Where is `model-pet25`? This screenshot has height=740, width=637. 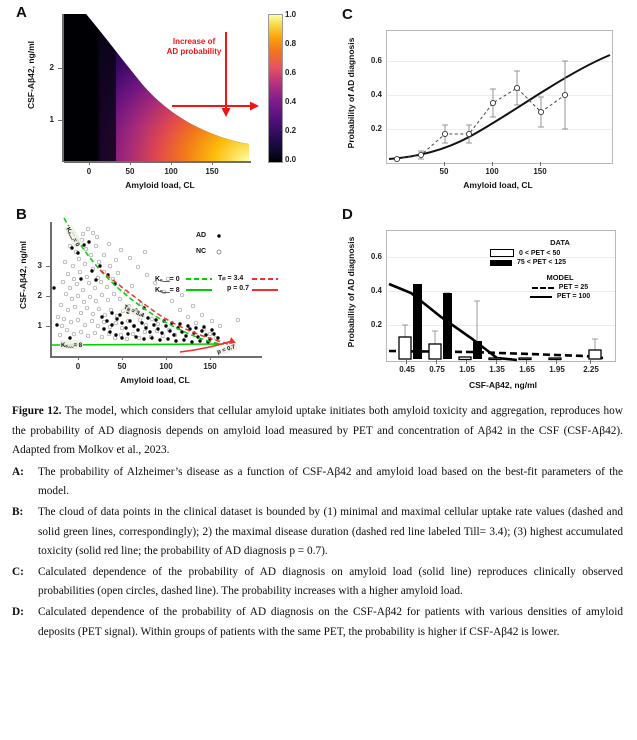
model-pet25 is located at coordinates (496, 354).